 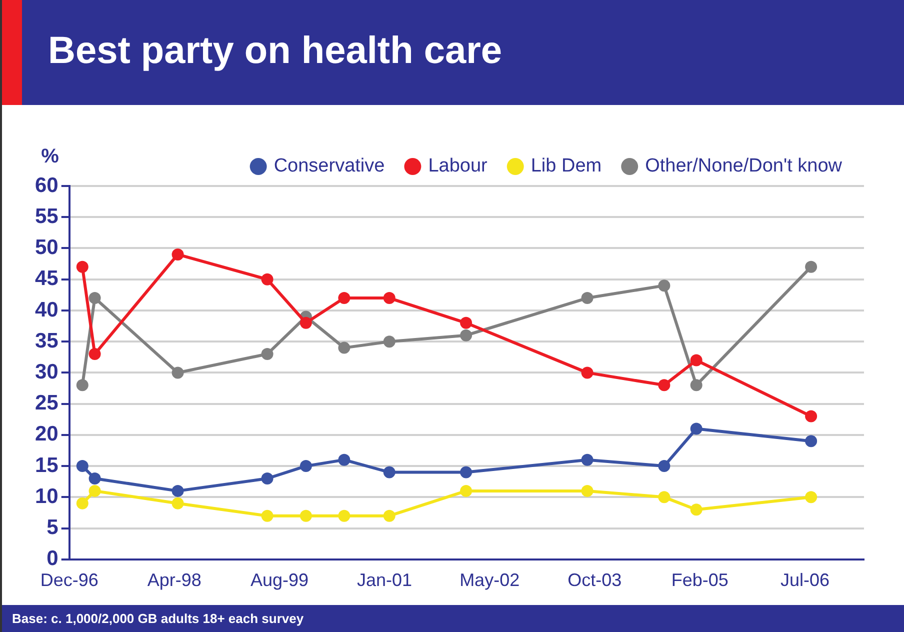 What do you see at coordinates (47, 340) in the screenshot?
I see `y-tick-label: 35` at bounding box center [47, 340].